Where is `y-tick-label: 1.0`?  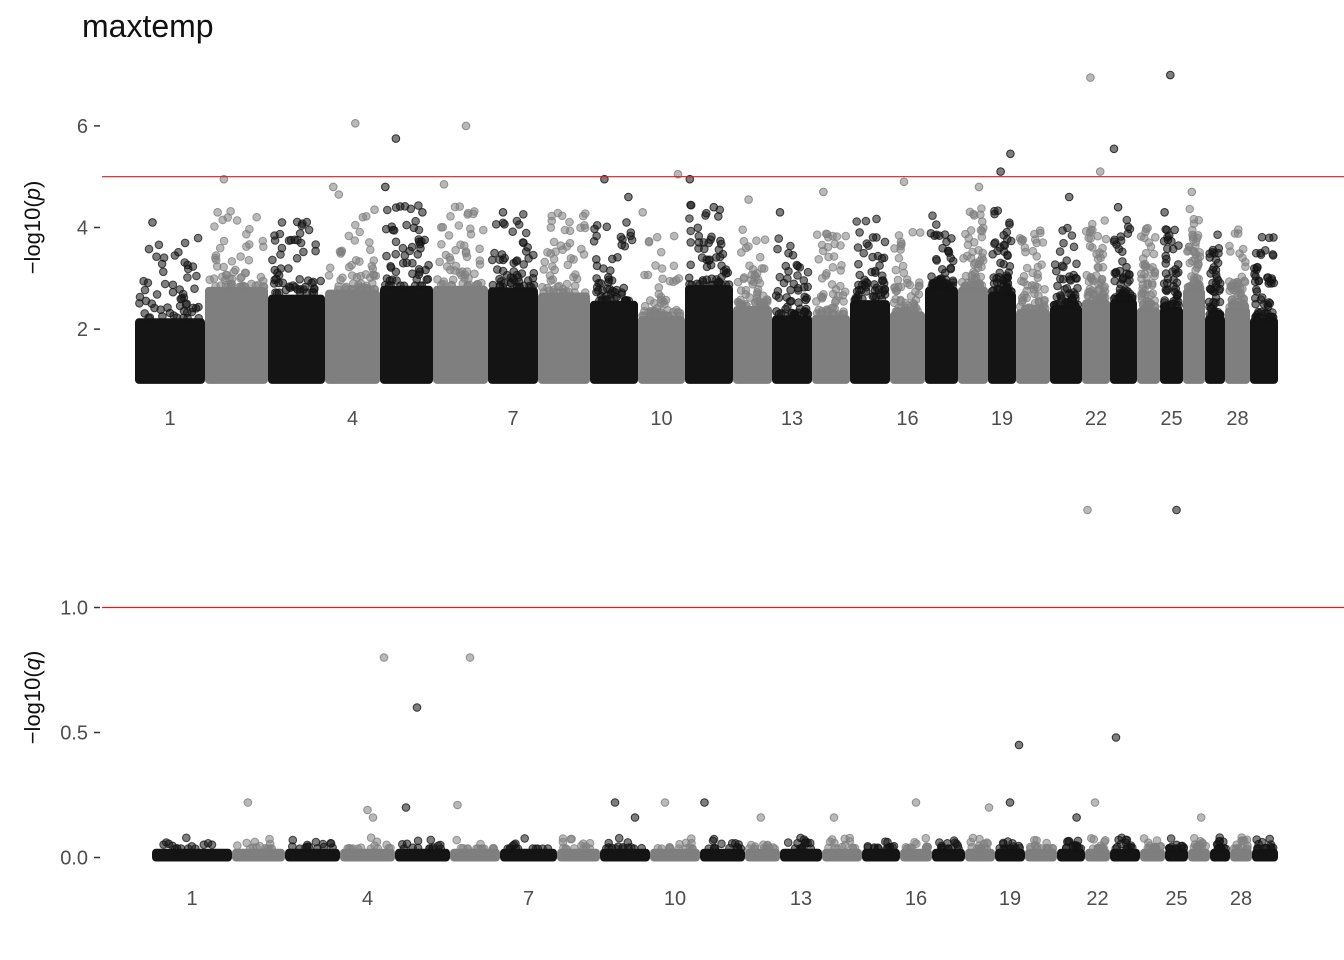 y-tick-label: 1.0 is located at coordinates (74, 609).